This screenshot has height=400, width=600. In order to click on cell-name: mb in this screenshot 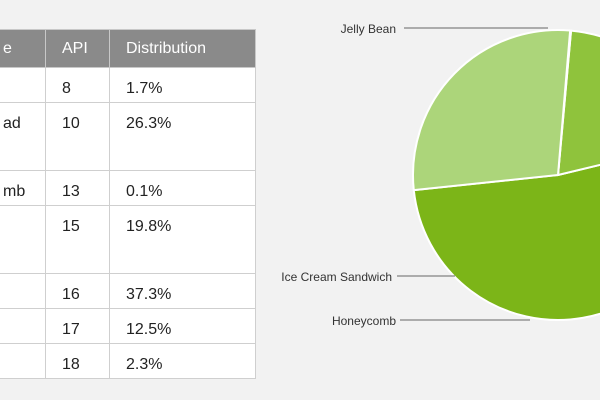, I will do `click(23, 188)`.